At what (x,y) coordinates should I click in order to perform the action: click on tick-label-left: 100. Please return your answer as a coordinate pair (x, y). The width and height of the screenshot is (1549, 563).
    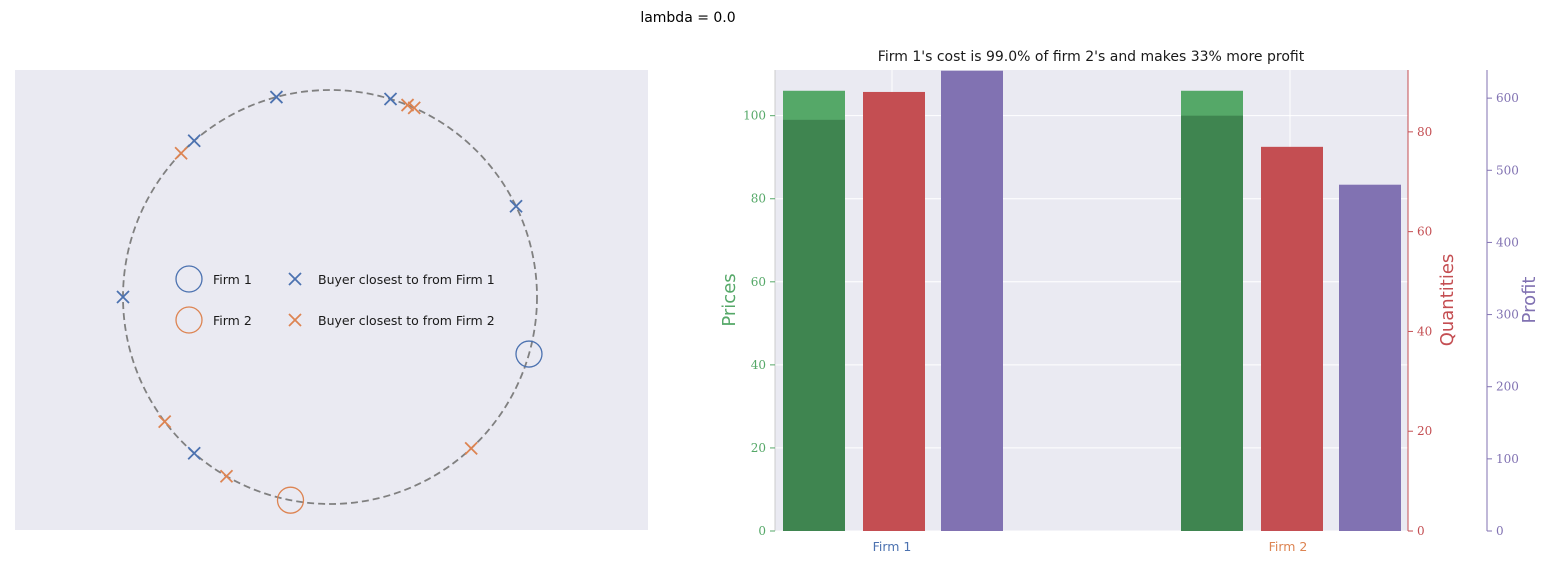
    Looking at the image, I should click on (754, 116).